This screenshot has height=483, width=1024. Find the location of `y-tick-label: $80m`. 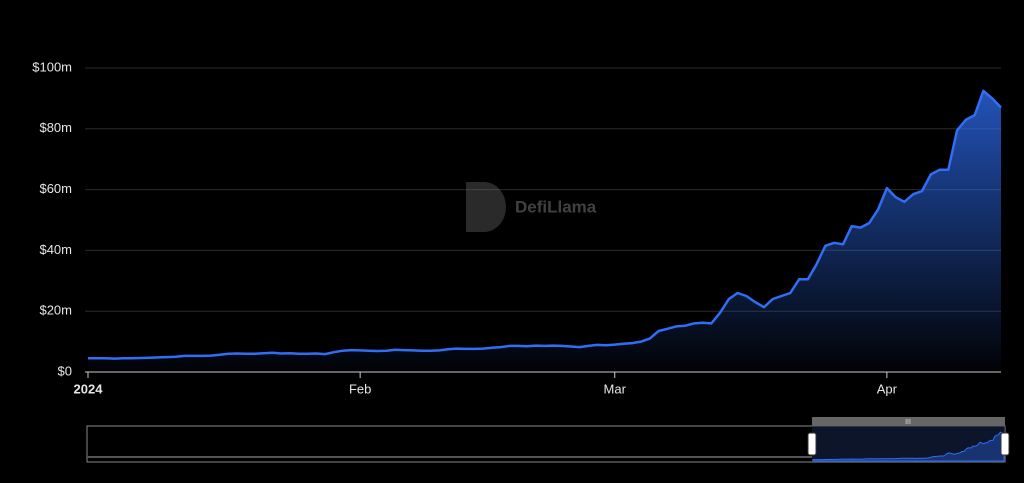

y-tick-label: $80m is located at coordinates (55, 127).